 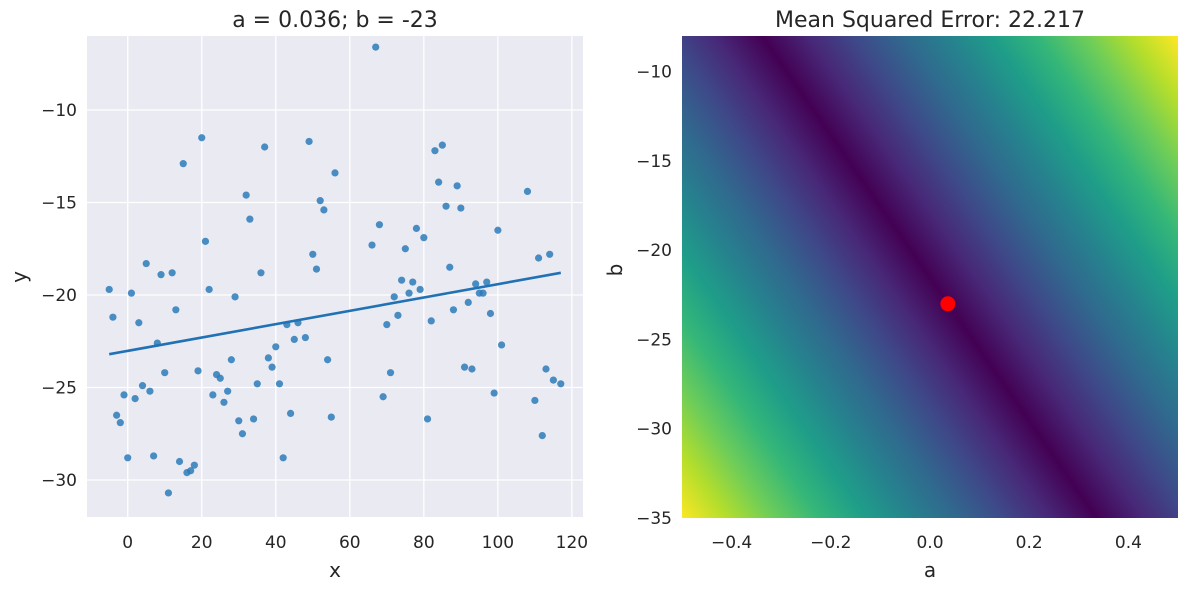 What do you see at coordinates (59, 111) in the screenshot?
I see `scatter-y-tick-label: −10` at bounding box center [59, 111].